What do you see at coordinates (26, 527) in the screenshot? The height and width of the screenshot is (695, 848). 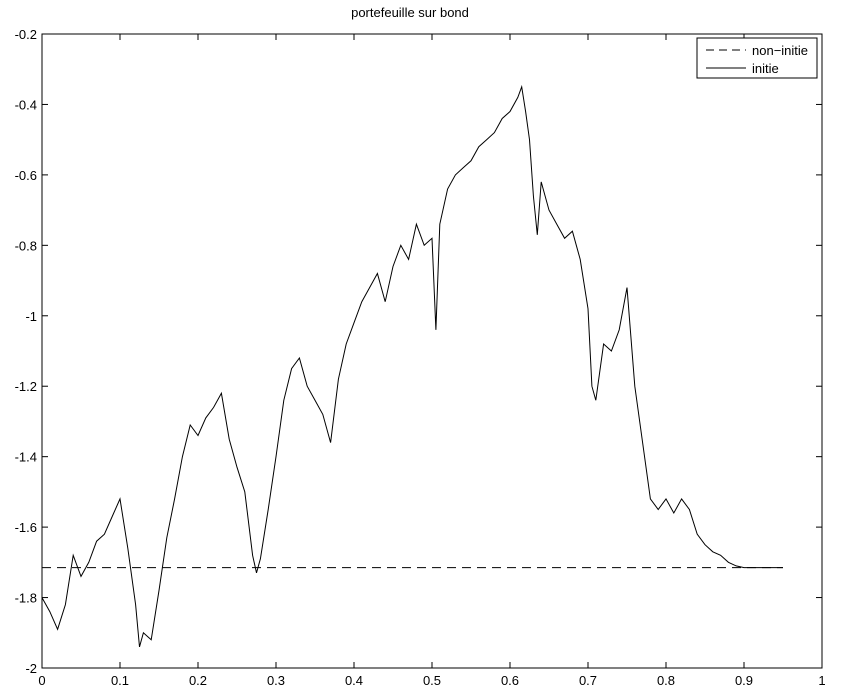 I see `y-tick-label: -1.6` at bounding box center [26, 527].